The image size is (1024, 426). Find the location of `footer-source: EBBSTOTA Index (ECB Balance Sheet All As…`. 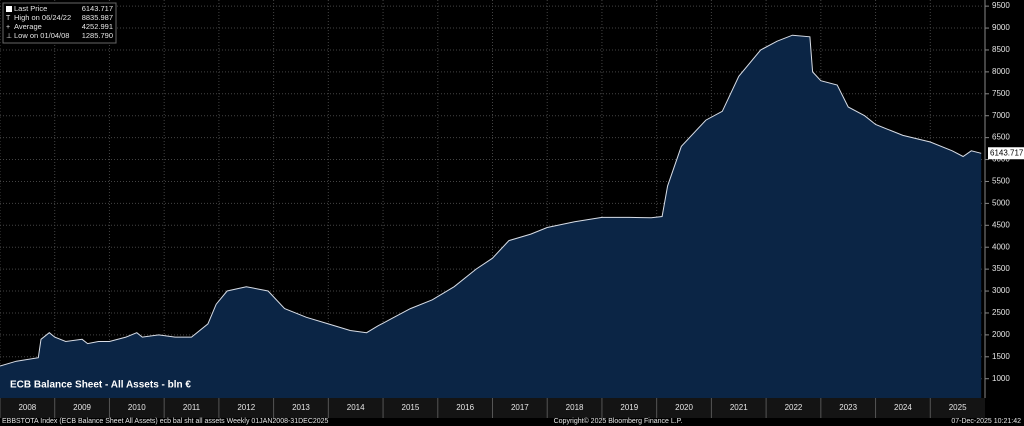

footer-source: EBBSTOTA Index (ECB Balance Sheet All As… is located at coordinates (165, 421).